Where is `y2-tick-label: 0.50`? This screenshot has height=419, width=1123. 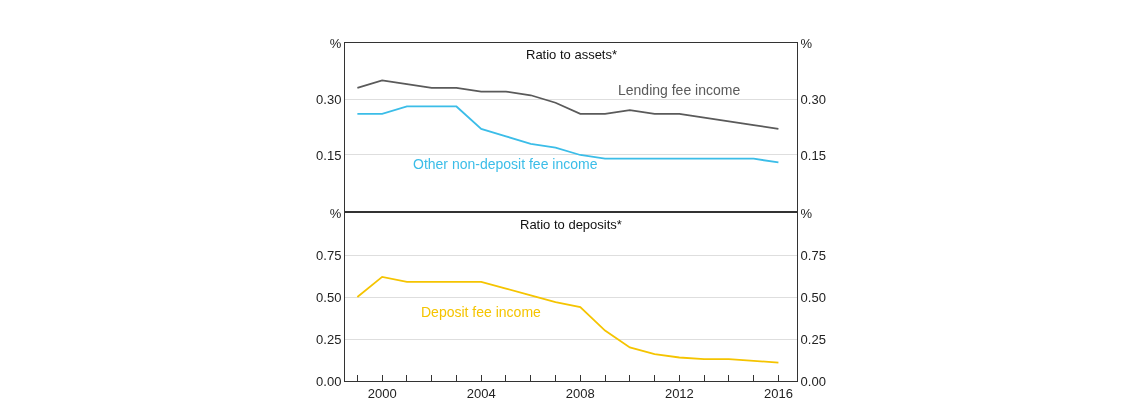 y2-tick-label: 0.50 is located at coordinates (813, 297).